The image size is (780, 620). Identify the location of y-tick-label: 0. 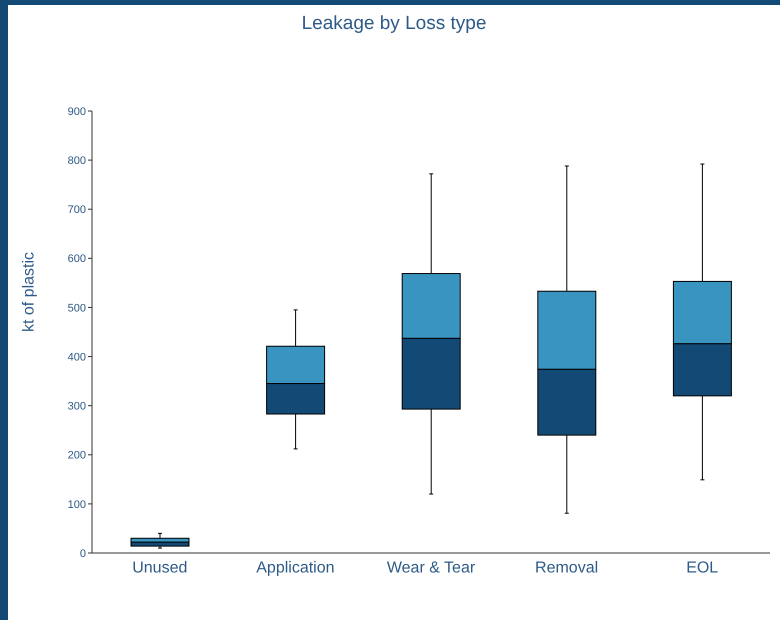
(83, 554).